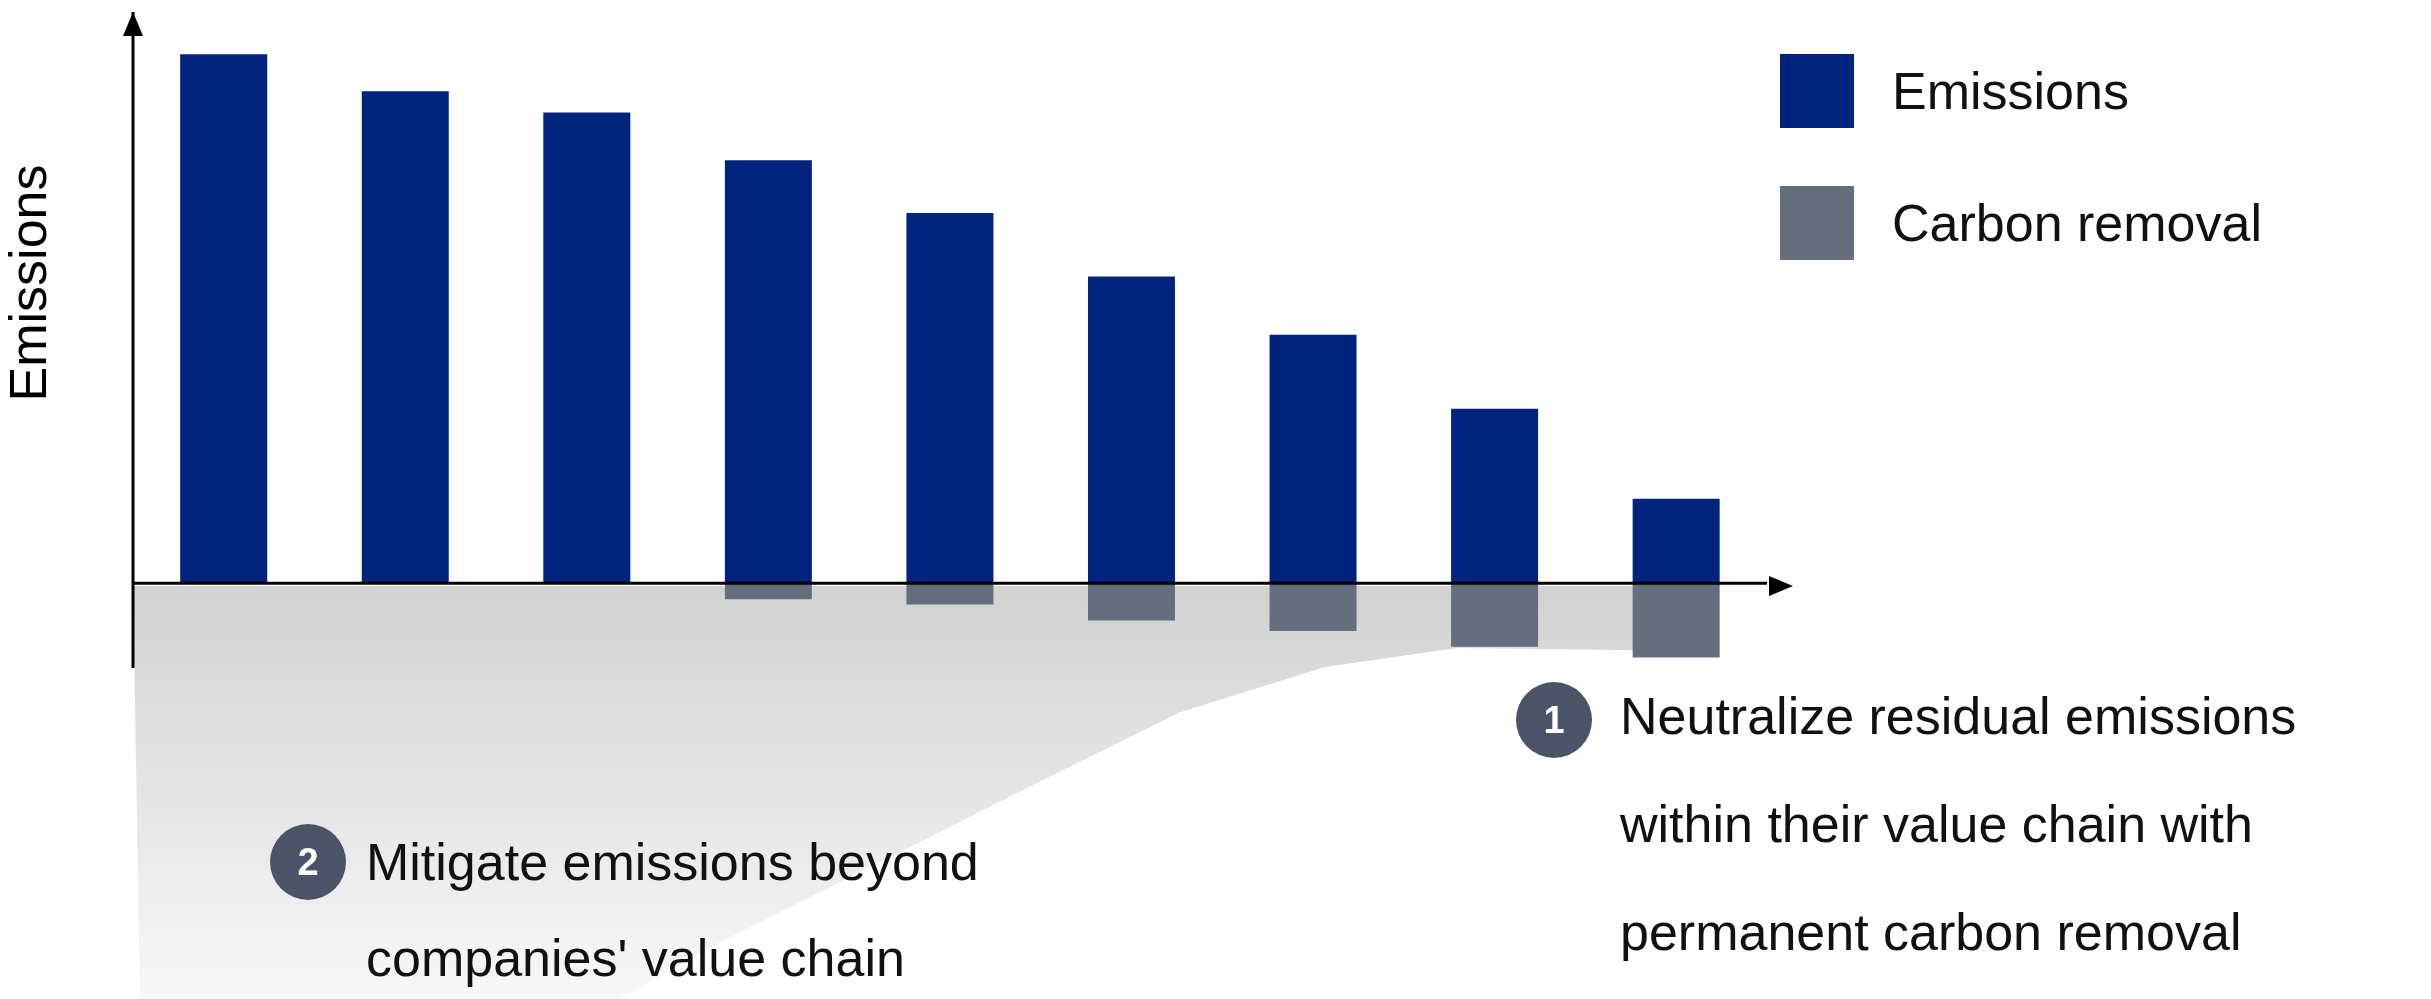 The height and width of the screenshot is (999, 2431). Describe the element at coordinates (2010, 91) in the screenshot. I see `legend-label: Emissions` at that location.